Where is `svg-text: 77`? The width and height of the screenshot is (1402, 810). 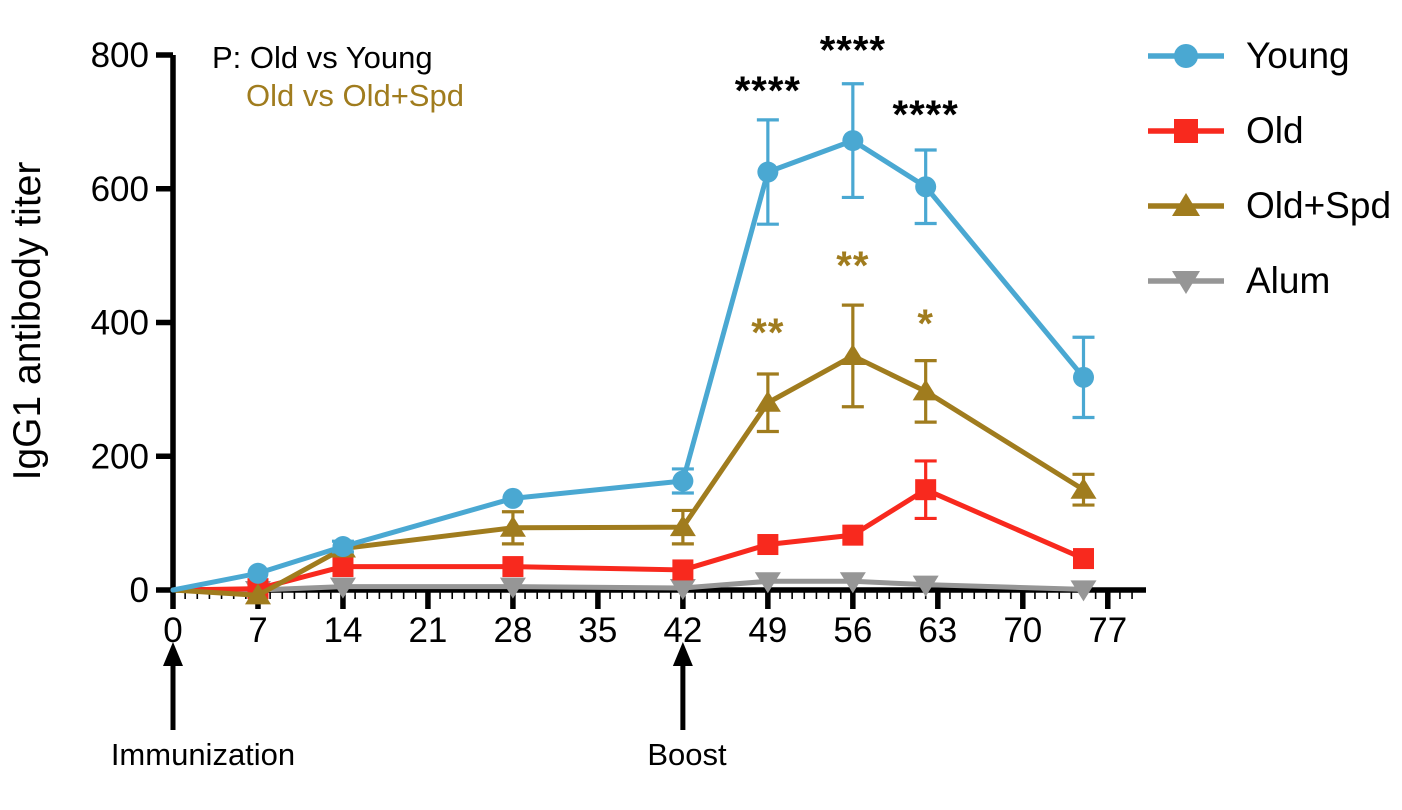
svg-text: 77 is located at coordinates (1107, 630).